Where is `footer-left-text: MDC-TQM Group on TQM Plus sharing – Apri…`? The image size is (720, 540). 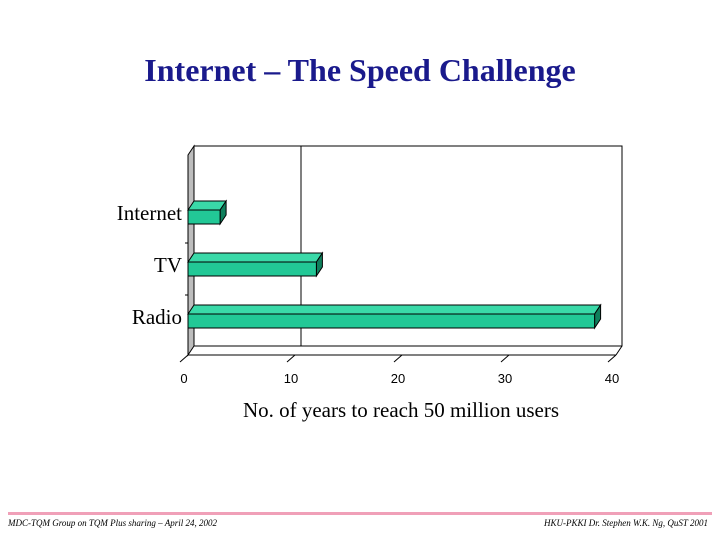 footer-left-text: MDC-TQM Group on TQM Plus sharing – Apri… is located at coordinates (113, 523).